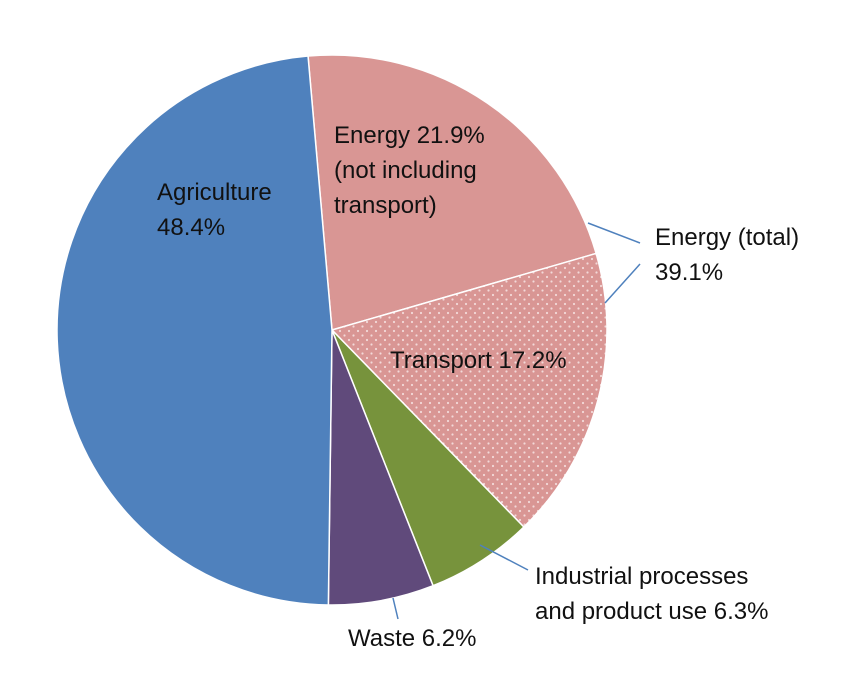 The image size is (860, 692). I want to click on slice-label-0-line-1: (not including, so click(405, 170).